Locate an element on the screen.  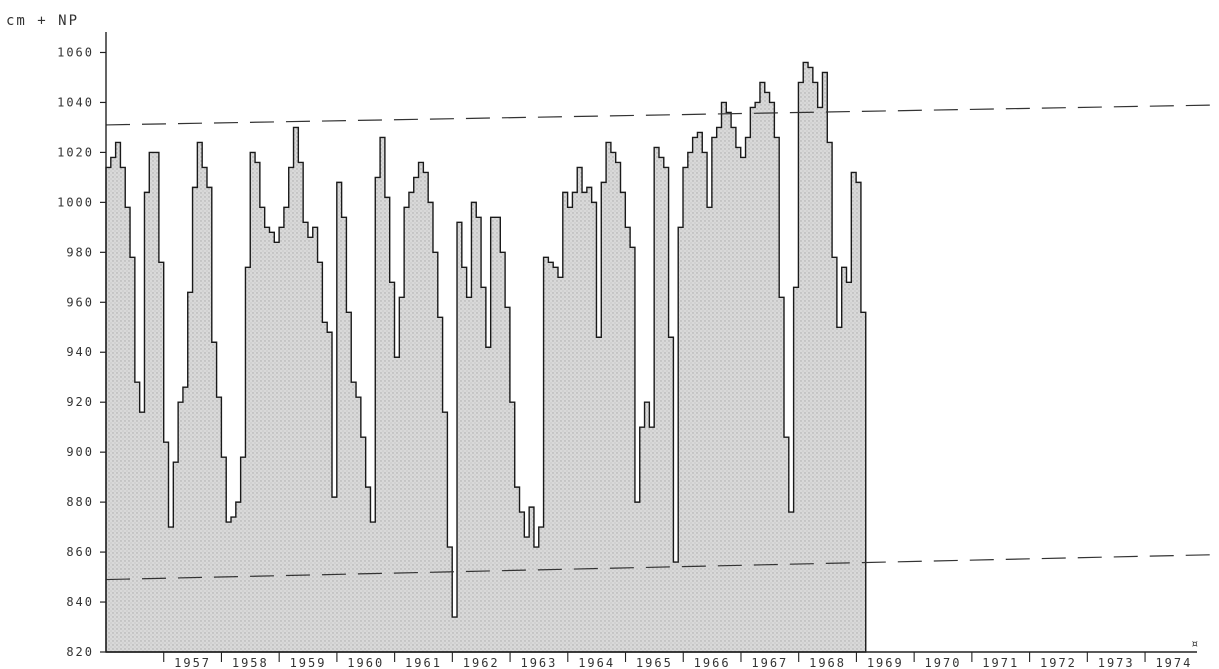
y-tick-label-960: 960 is located at coordinates (80, 302).